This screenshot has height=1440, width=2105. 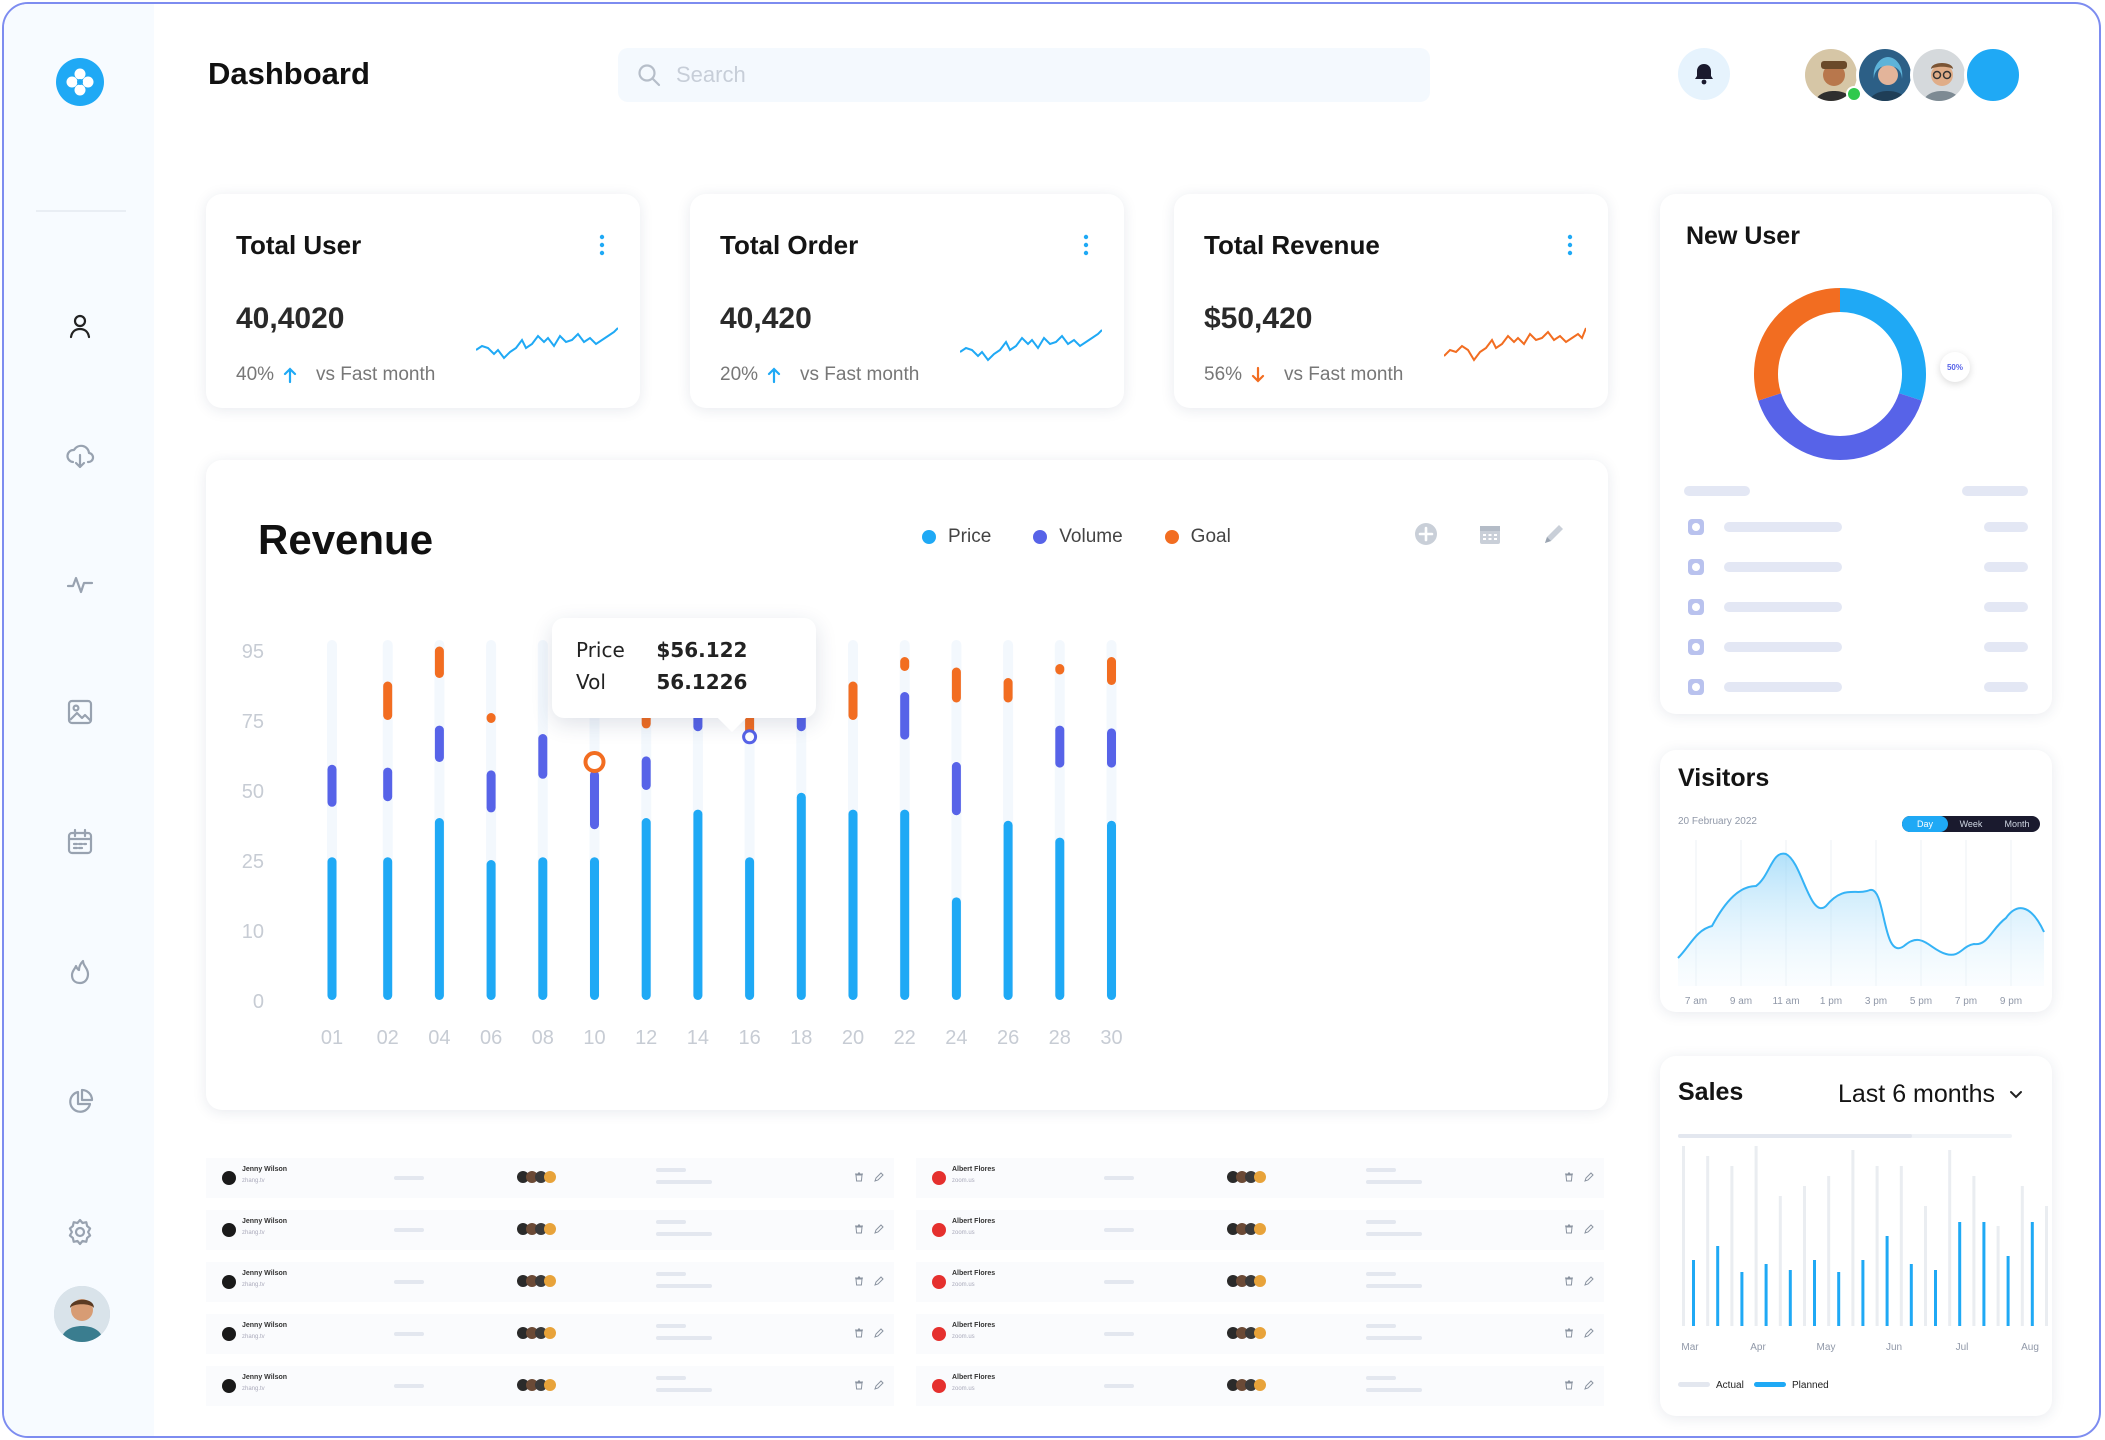 I want to click on image-icon, so click(x=80, y=712).